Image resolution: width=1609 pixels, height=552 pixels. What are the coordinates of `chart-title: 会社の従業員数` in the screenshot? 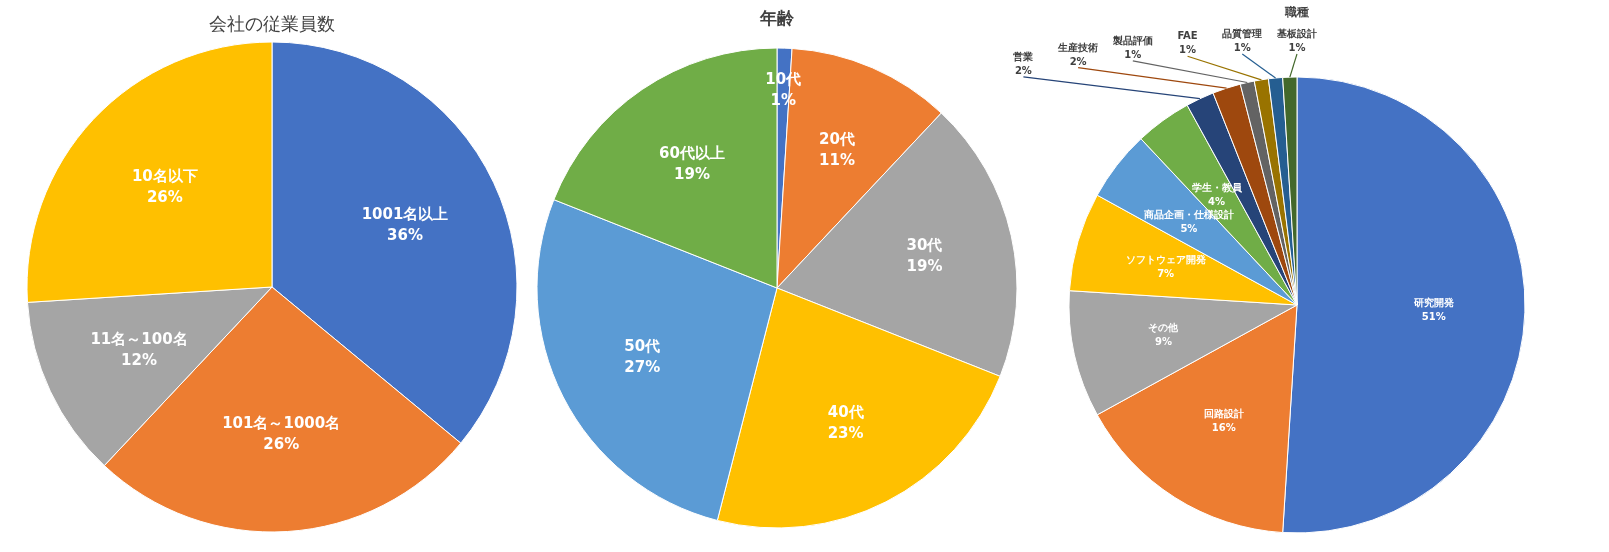 It's located at (272, 23).